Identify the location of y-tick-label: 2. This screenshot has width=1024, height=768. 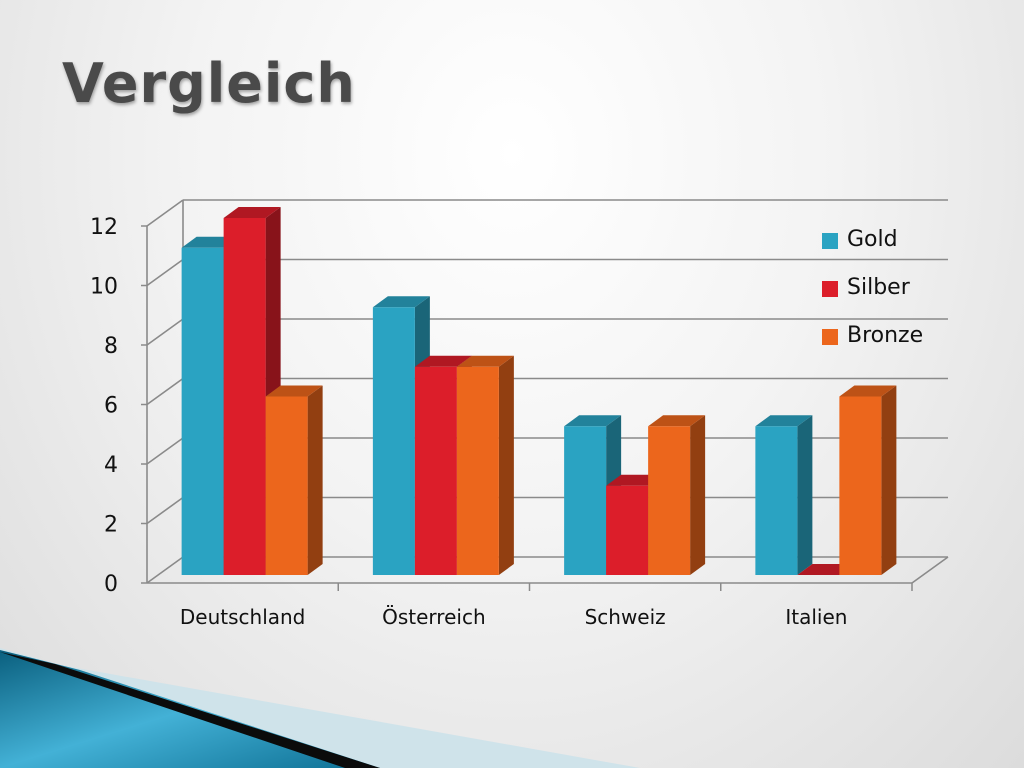
(111, 525).